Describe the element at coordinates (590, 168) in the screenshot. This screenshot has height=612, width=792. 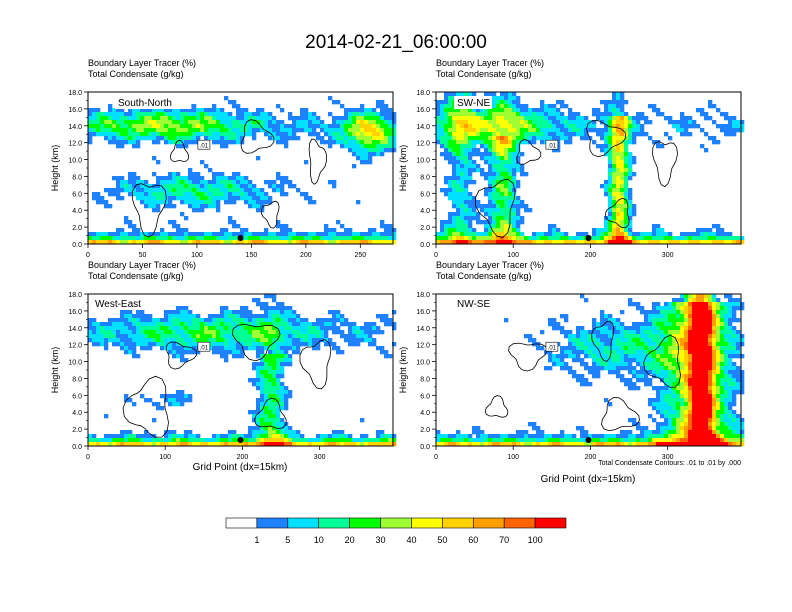
I see `heatmap-cells` at that location.